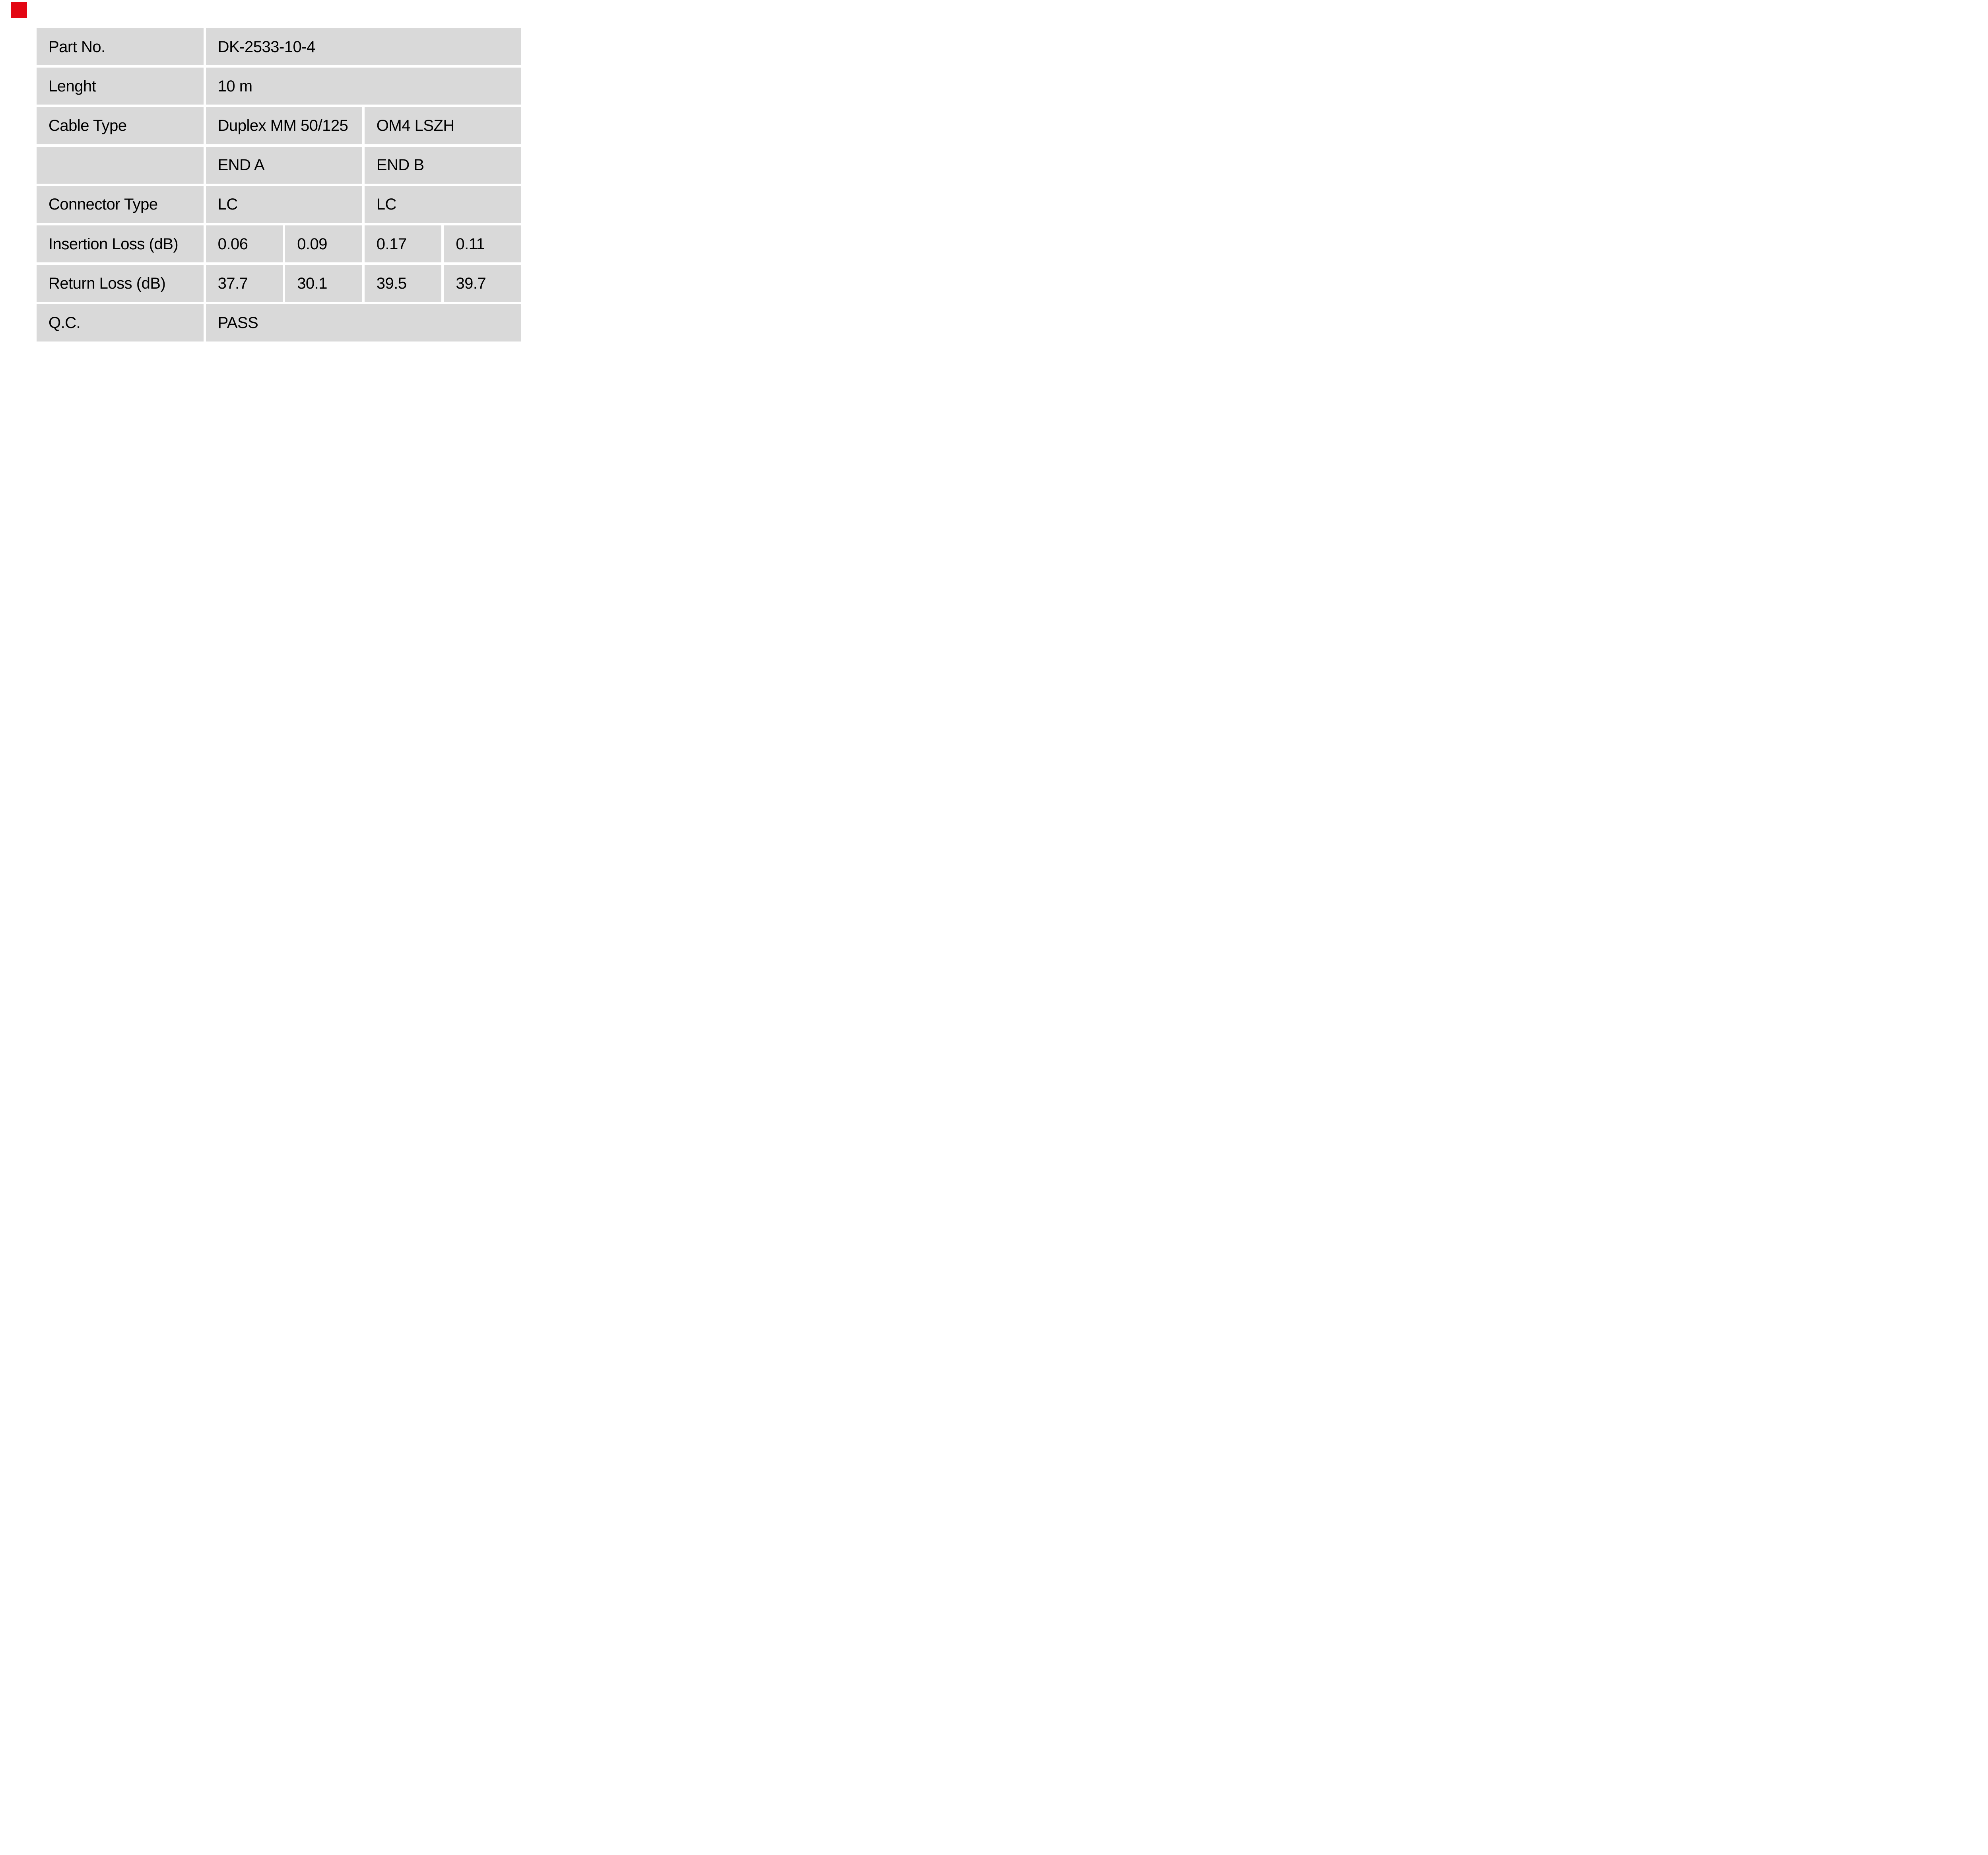  Describe the element at coordinates (120, 47) in the screenshot. I see `row-label-cell: Part No.` at that location.